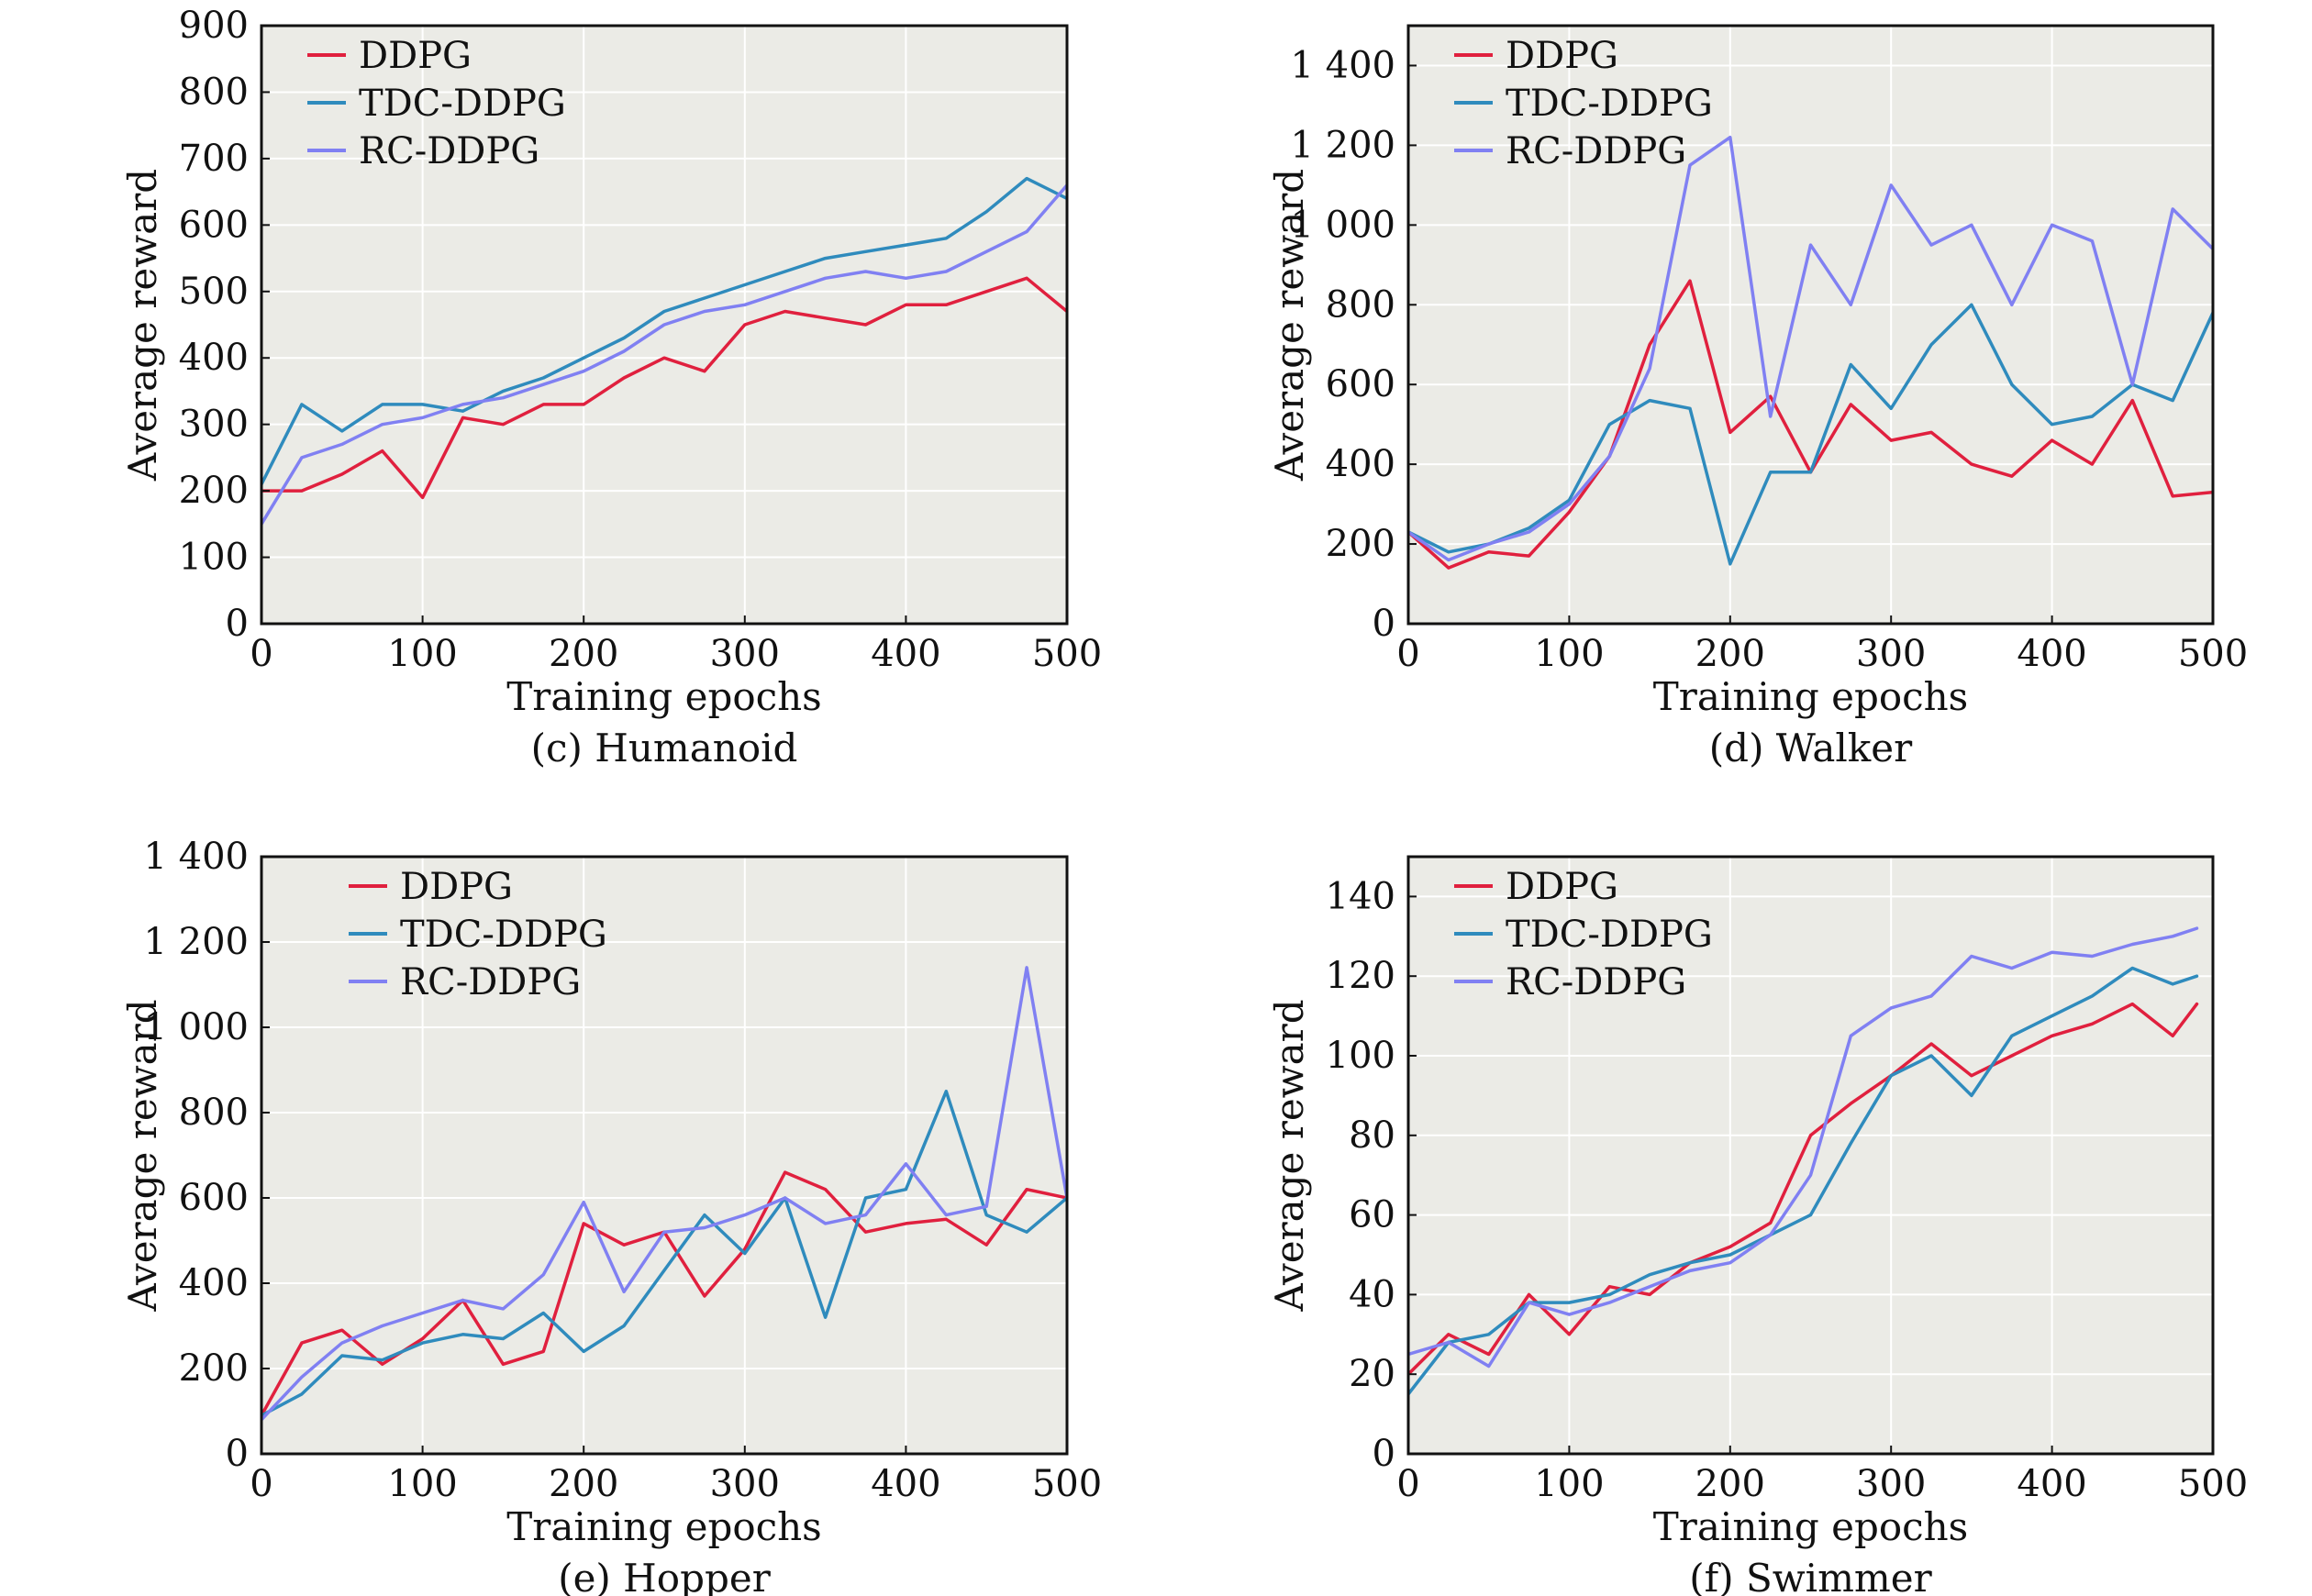  I want to click on y-tick-label: 60, so click(1372, 1215).